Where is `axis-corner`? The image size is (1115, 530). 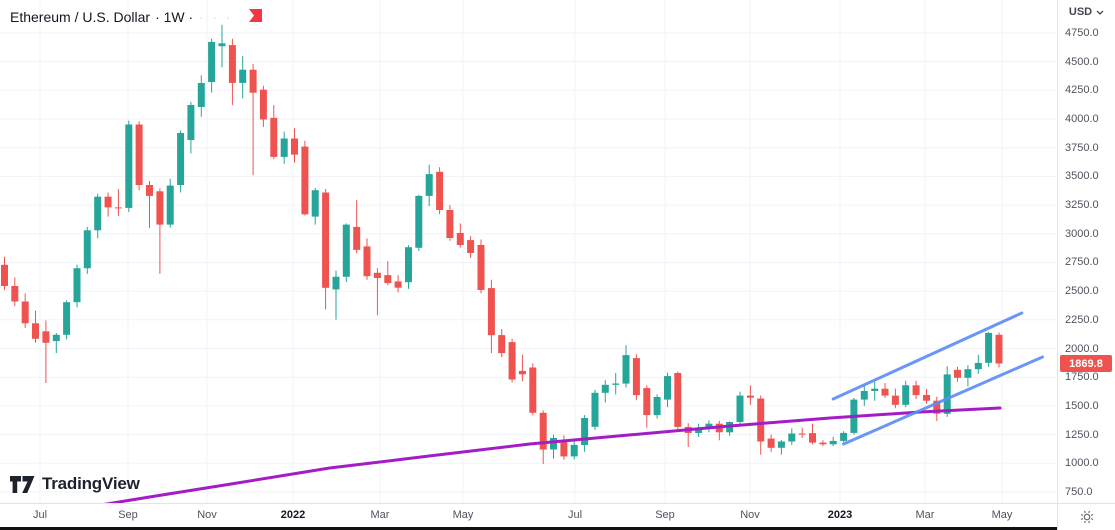 axis-corner is located at coordinates (1086, 516).